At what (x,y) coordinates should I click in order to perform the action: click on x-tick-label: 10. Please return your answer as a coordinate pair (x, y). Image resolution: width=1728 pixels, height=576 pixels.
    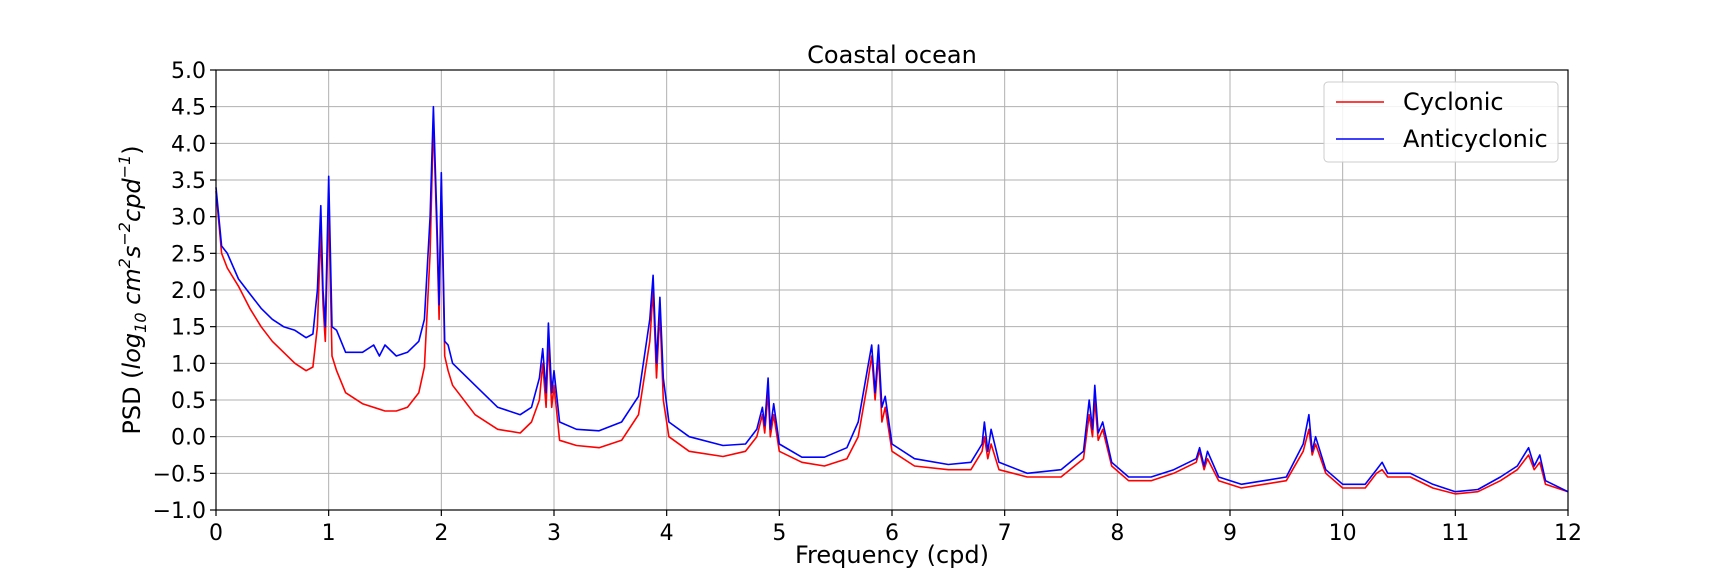
    Looking at the image, I should click on (1343, 533).